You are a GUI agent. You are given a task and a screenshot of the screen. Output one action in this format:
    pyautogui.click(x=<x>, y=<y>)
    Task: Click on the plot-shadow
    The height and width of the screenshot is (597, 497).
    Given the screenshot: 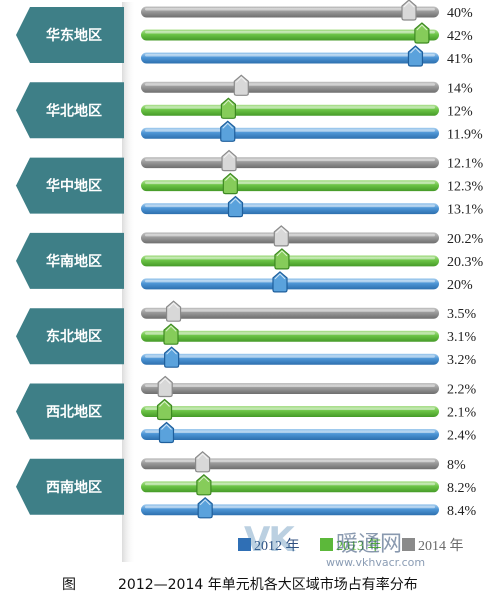 What is the action you would take?
    pyautogui.click(x=129, y=282)
    